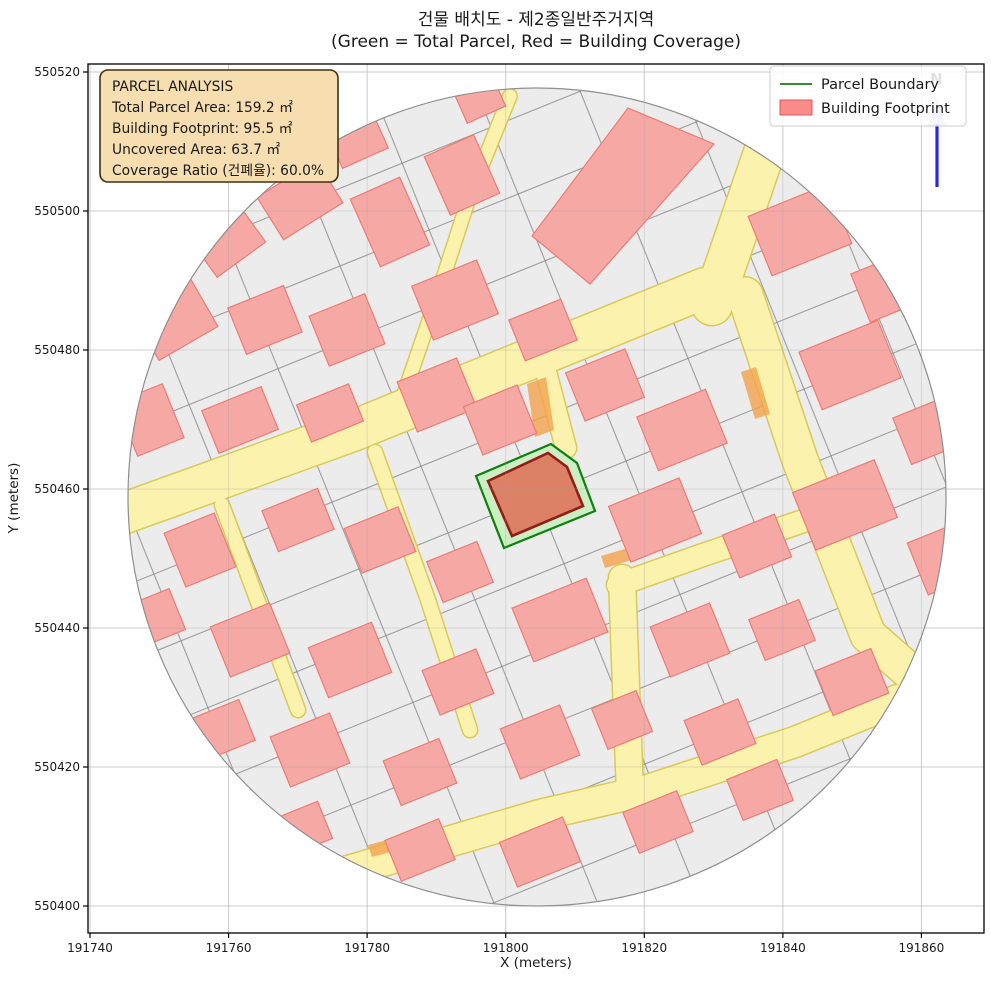 This screenshot has width=991, height=994. I want to click on x-tick-label: 191740, so click(90, 948).